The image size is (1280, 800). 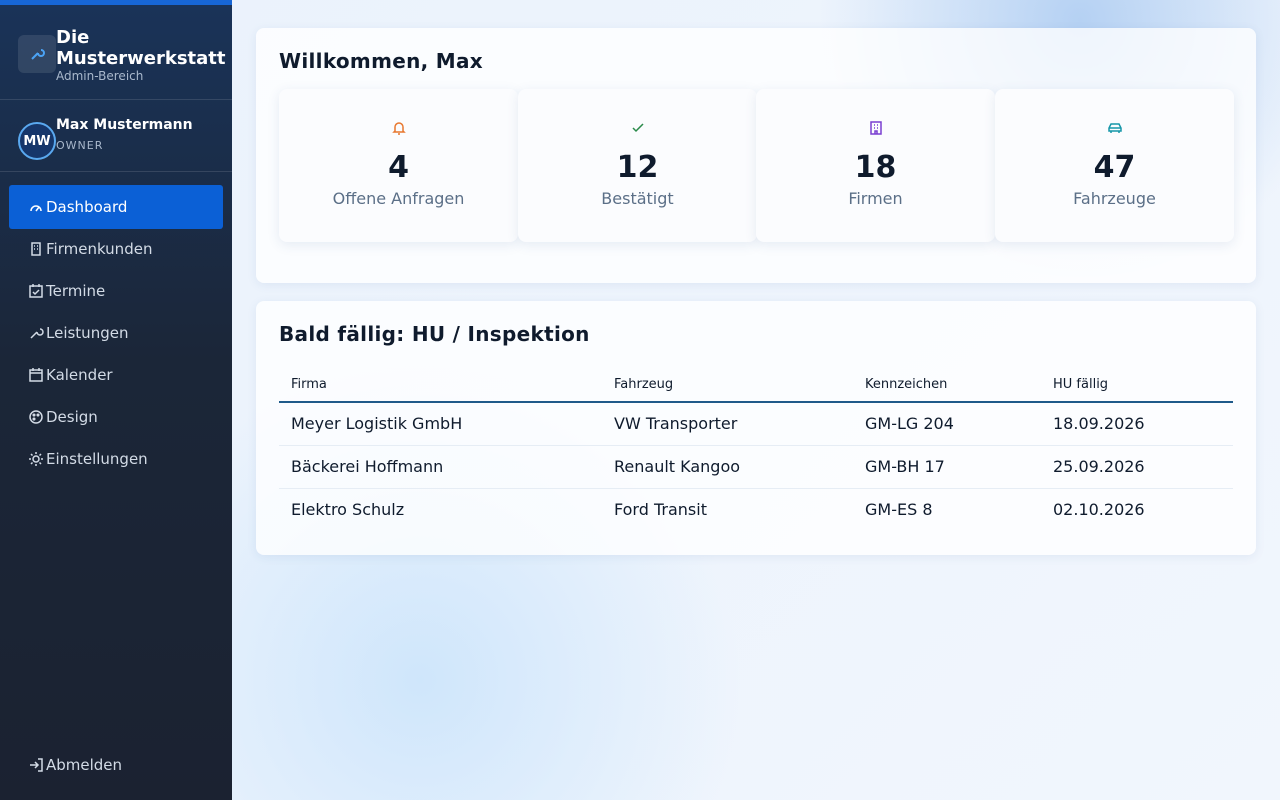 I want to click on table-cell: Ford Transit, so click(x=660, y=510).